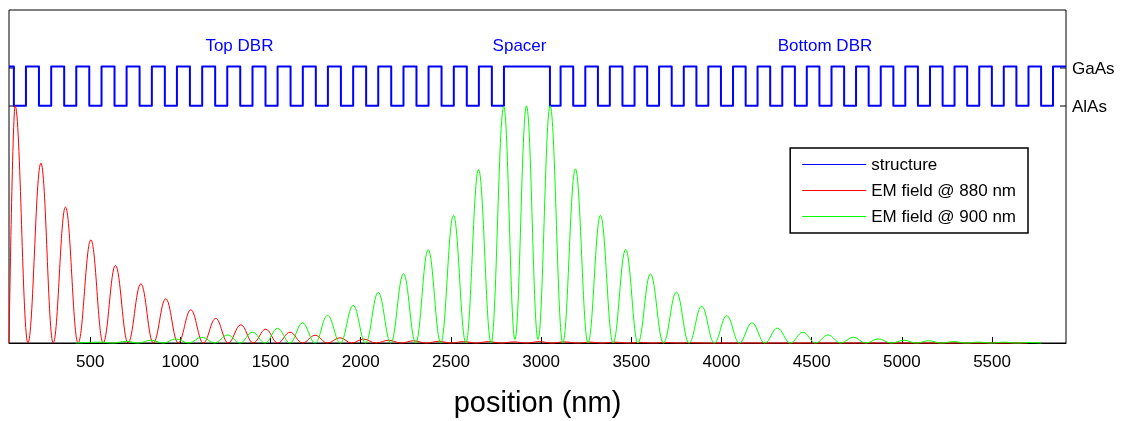 Image resolution: width=1128 pixels, height=421 pixels. Describe the element at coordinates (901, 361) in the screenshot. I see `x-tick-label: 5000` at that location.